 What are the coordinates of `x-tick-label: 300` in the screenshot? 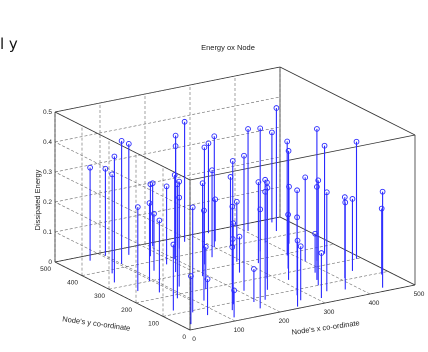 It's located at (329, 312).